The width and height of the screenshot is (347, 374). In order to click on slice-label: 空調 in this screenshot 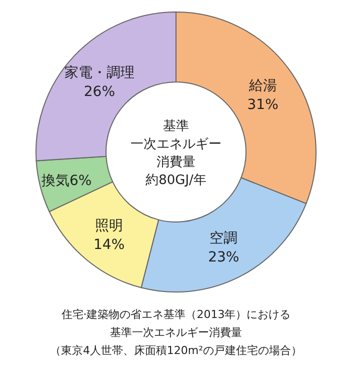, I will do `click(224, 238)`.